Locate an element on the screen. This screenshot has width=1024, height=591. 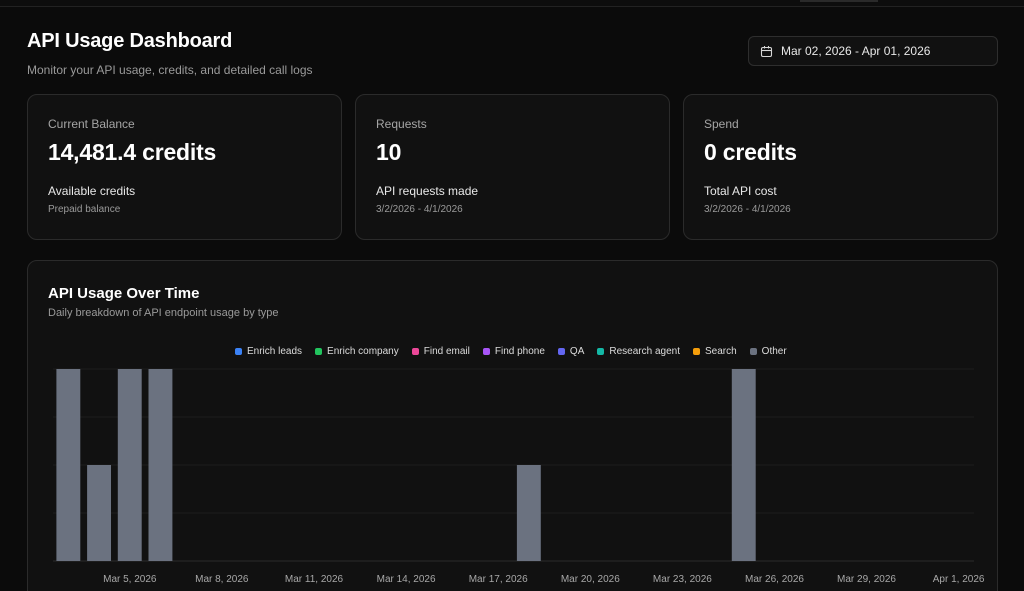
legend-item-other: Other is located at coordinates (768, 351).